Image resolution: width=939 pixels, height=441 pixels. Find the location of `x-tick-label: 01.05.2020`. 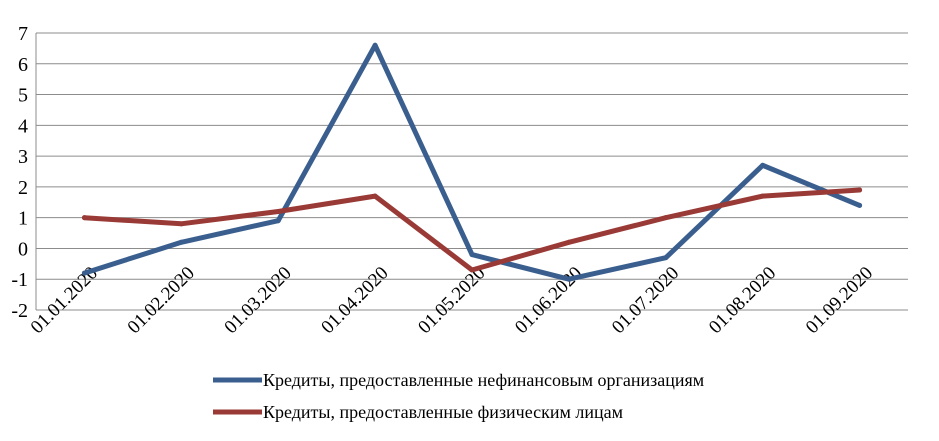

x-tick-label: 01.05.2020 is located at coordinates (451, 300).